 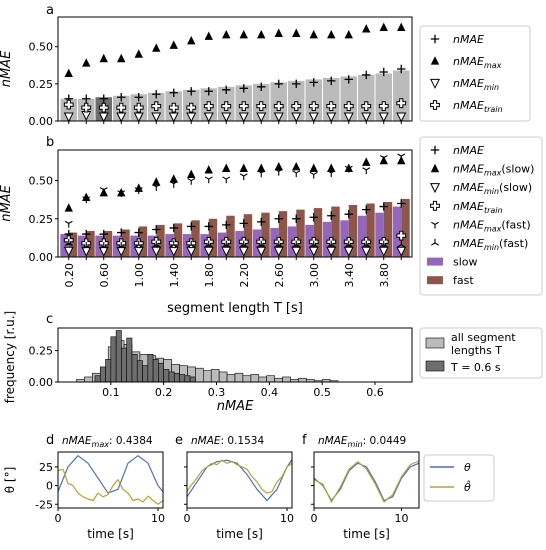 What do you see at coordinates (475, 73) in the screenshot?
I see `a-legend-box` at bounding box center [475, 73].